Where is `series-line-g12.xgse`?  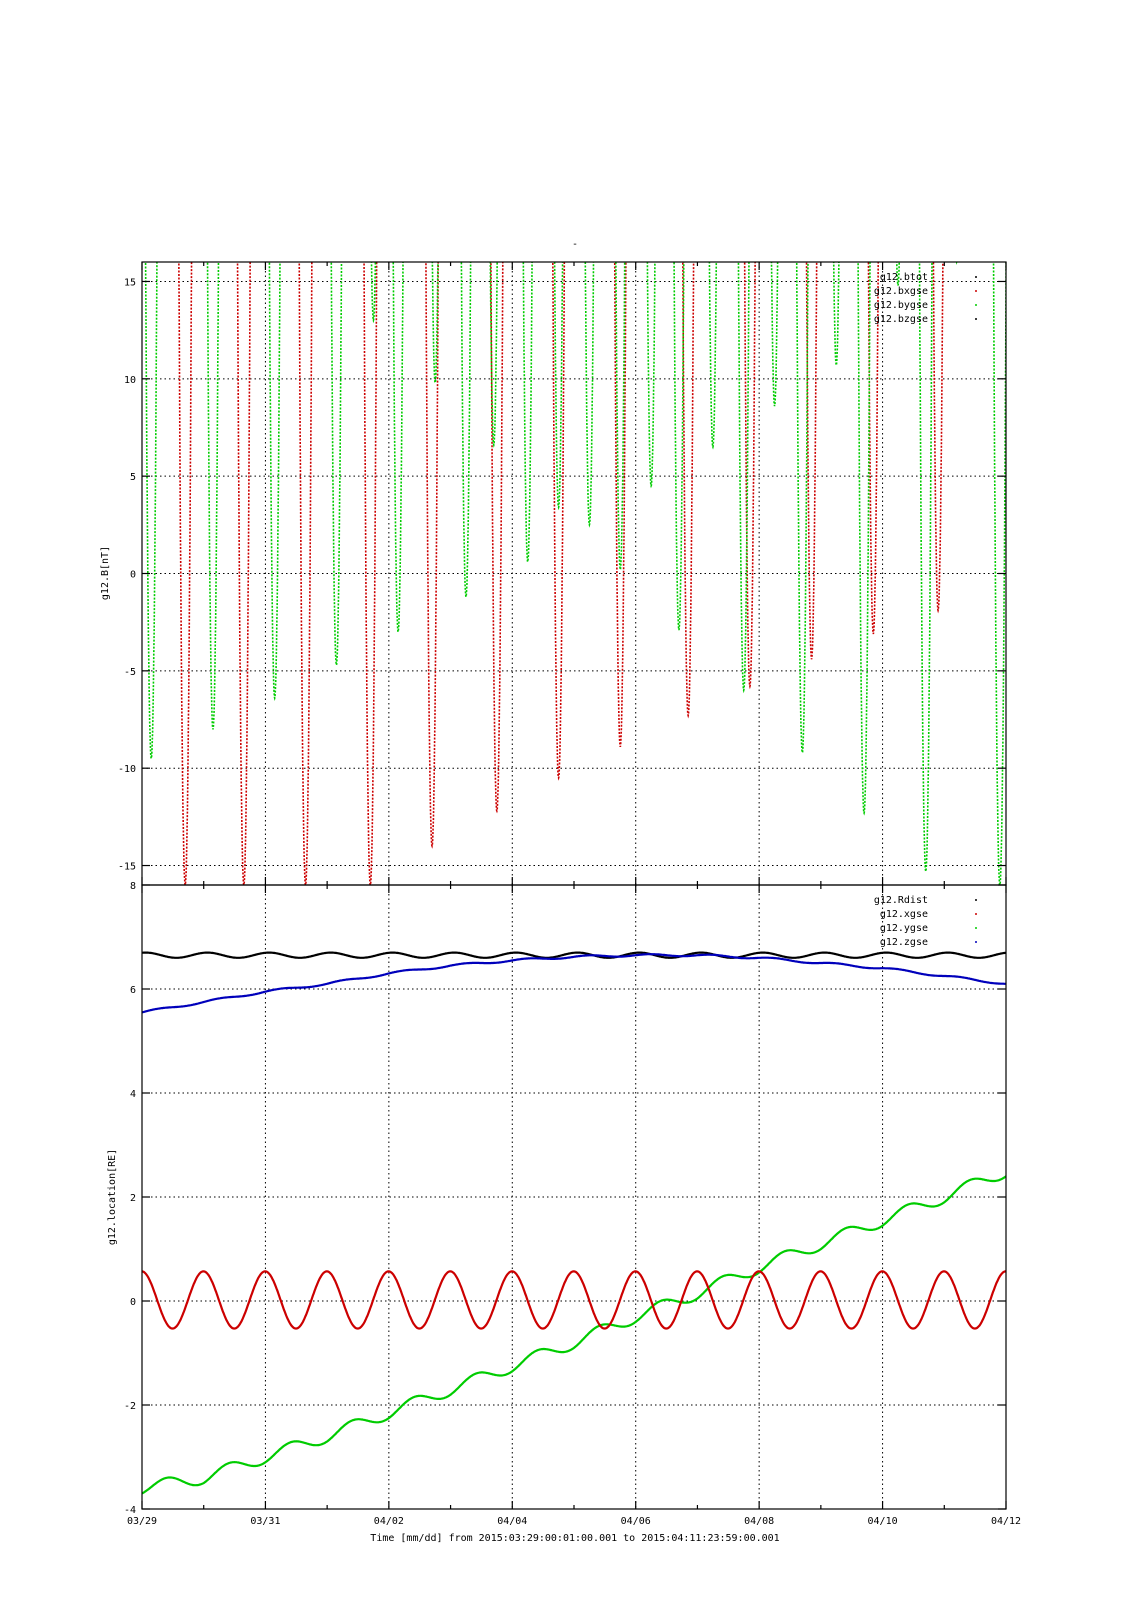
series-line-g12.xgse is located at coordinates (574, 1300).